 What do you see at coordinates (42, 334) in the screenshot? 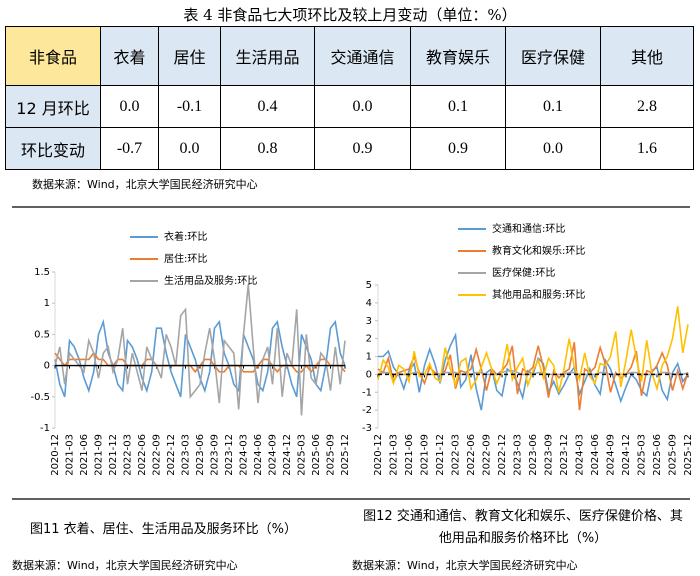
I see `y-tick-label: 0.5` at bounding box center [42, 334].